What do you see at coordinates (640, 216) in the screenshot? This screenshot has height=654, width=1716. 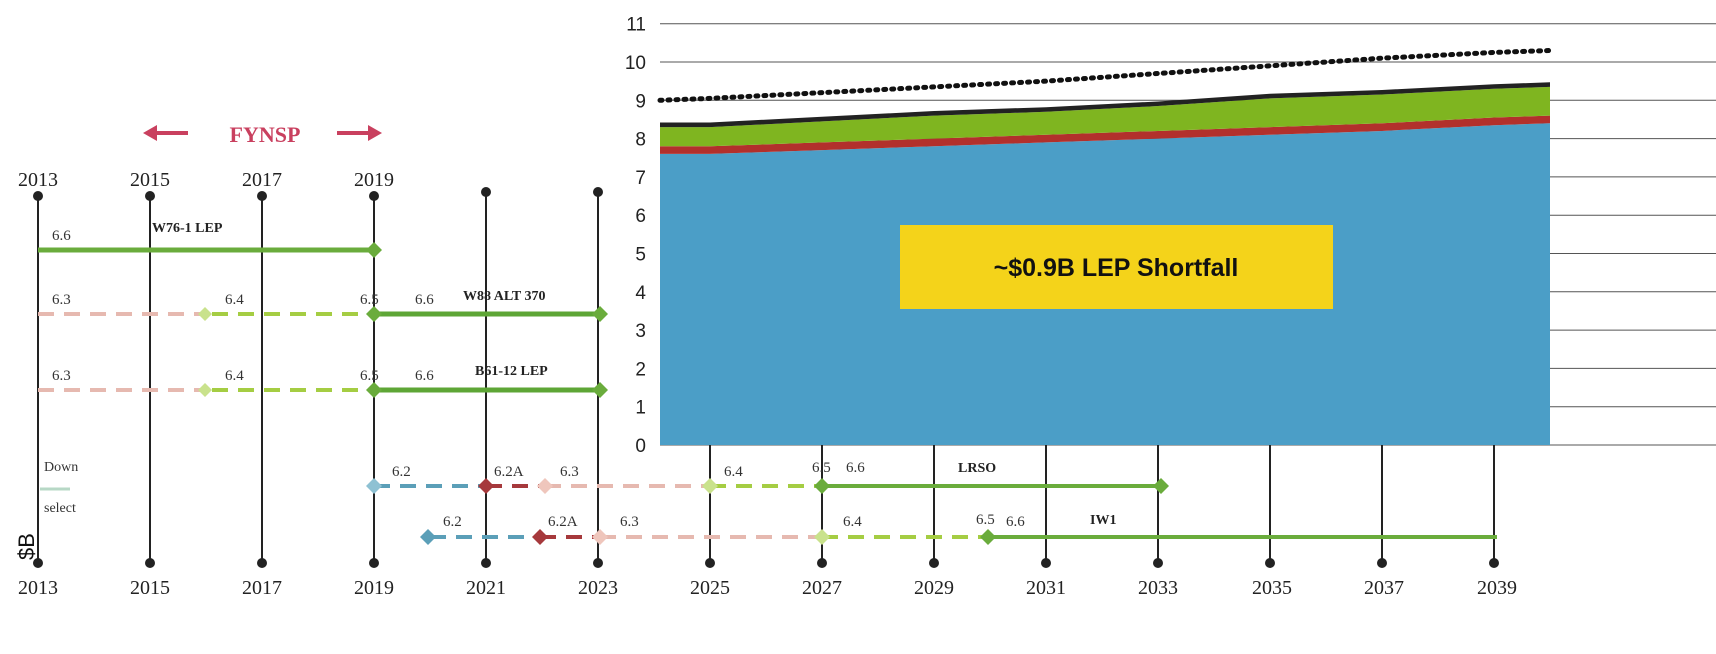 I see `y-tick-label: 6` at bounding box center [640, 216].